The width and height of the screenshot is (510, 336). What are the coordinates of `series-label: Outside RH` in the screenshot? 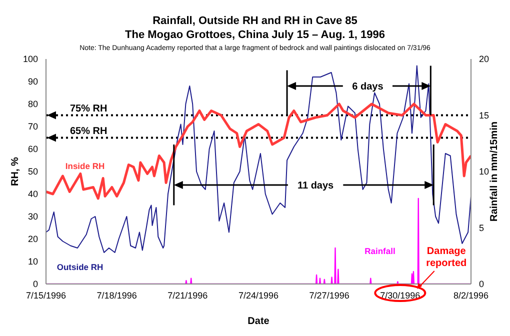 It's located at (80, 267).